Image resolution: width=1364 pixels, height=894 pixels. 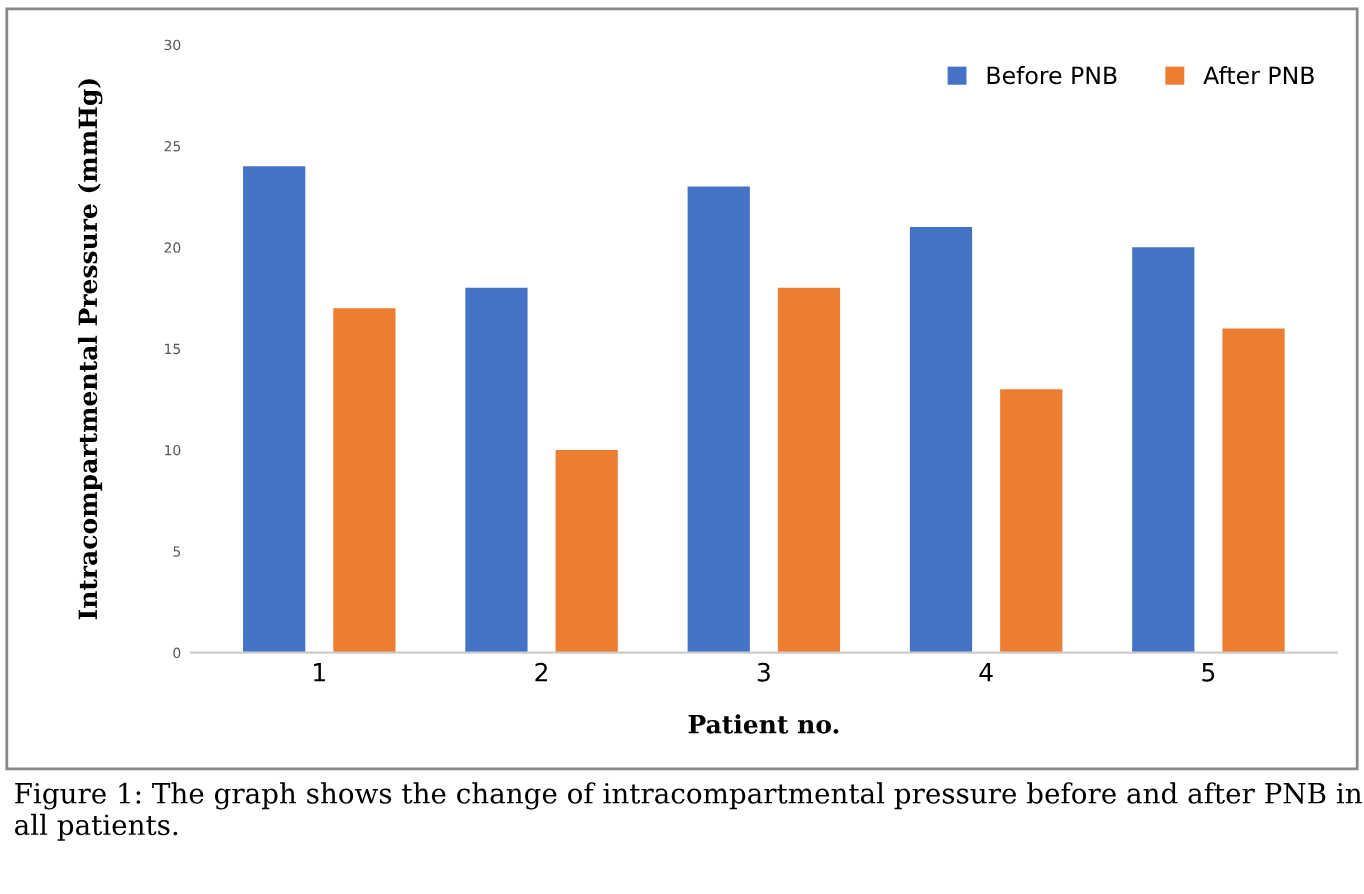 What do you see at coordinates (1052, 75) in the screenshot?
I see `legend-label: Before PNB` at bounding box center [1052, 75].